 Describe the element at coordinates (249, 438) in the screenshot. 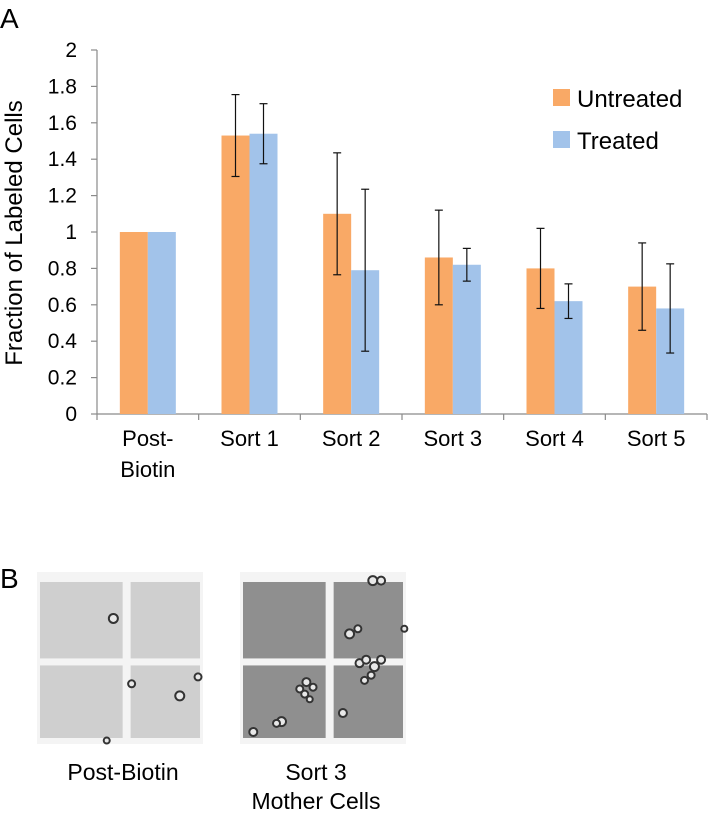

I see `x-tick-label: Sort 1` at that location.